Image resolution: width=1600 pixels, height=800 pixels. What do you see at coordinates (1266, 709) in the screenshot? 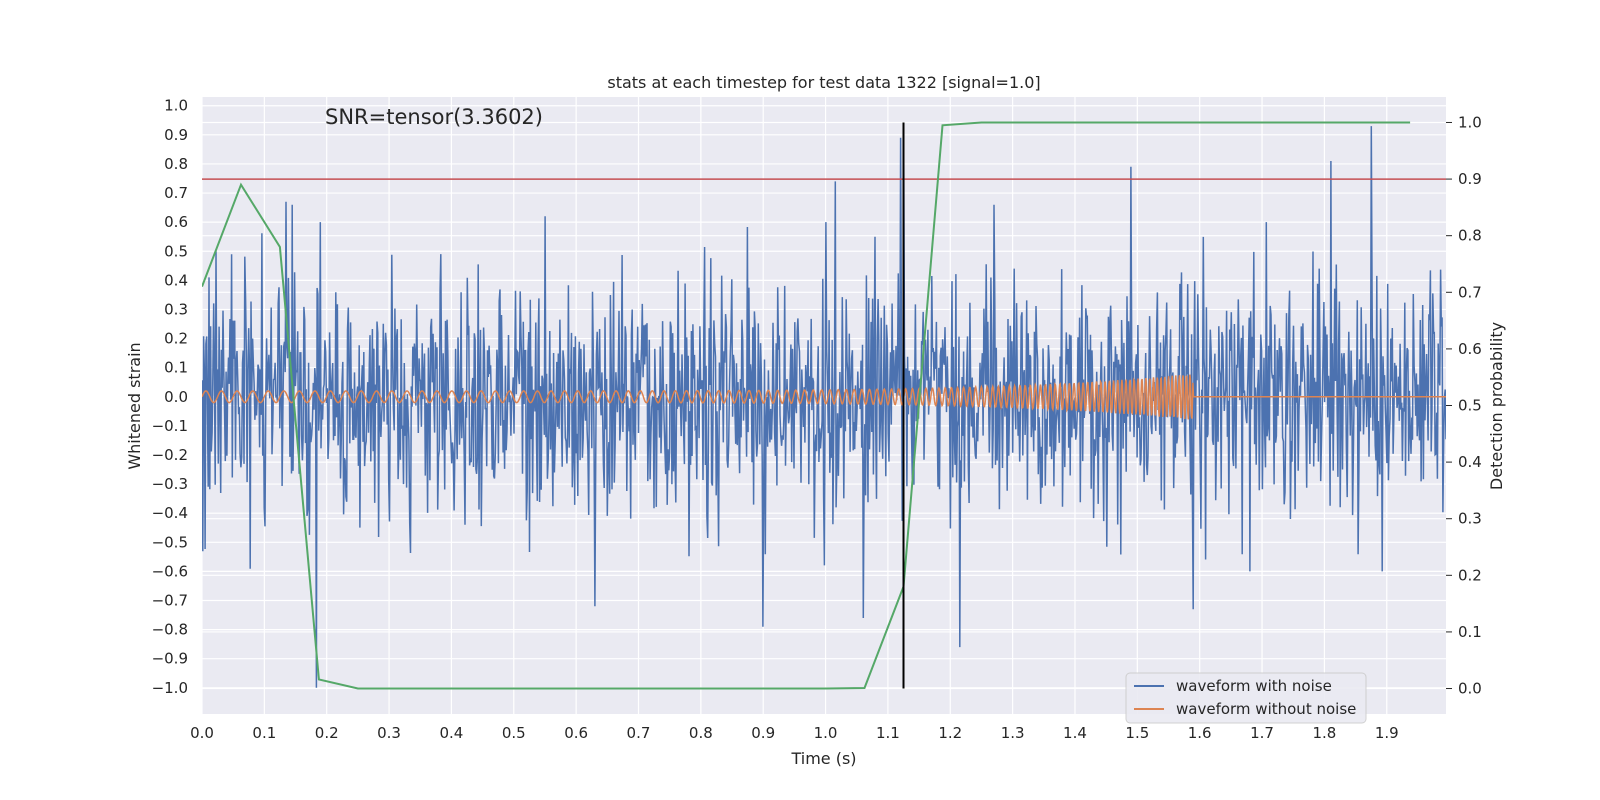
I see `legend-label-clean: waveform without noise` at bounding box center [1266, 709].